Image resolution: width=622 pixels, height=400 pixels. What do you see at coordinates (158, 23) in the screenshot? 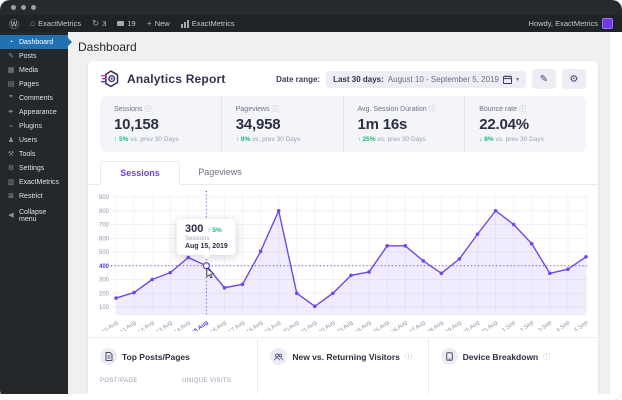
I see `admin-bar-new: + New` at bounding box center [158, 23].